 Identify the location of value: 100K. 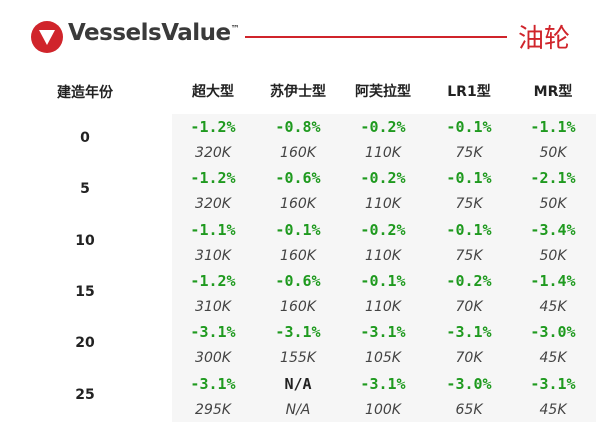
(383, 409).